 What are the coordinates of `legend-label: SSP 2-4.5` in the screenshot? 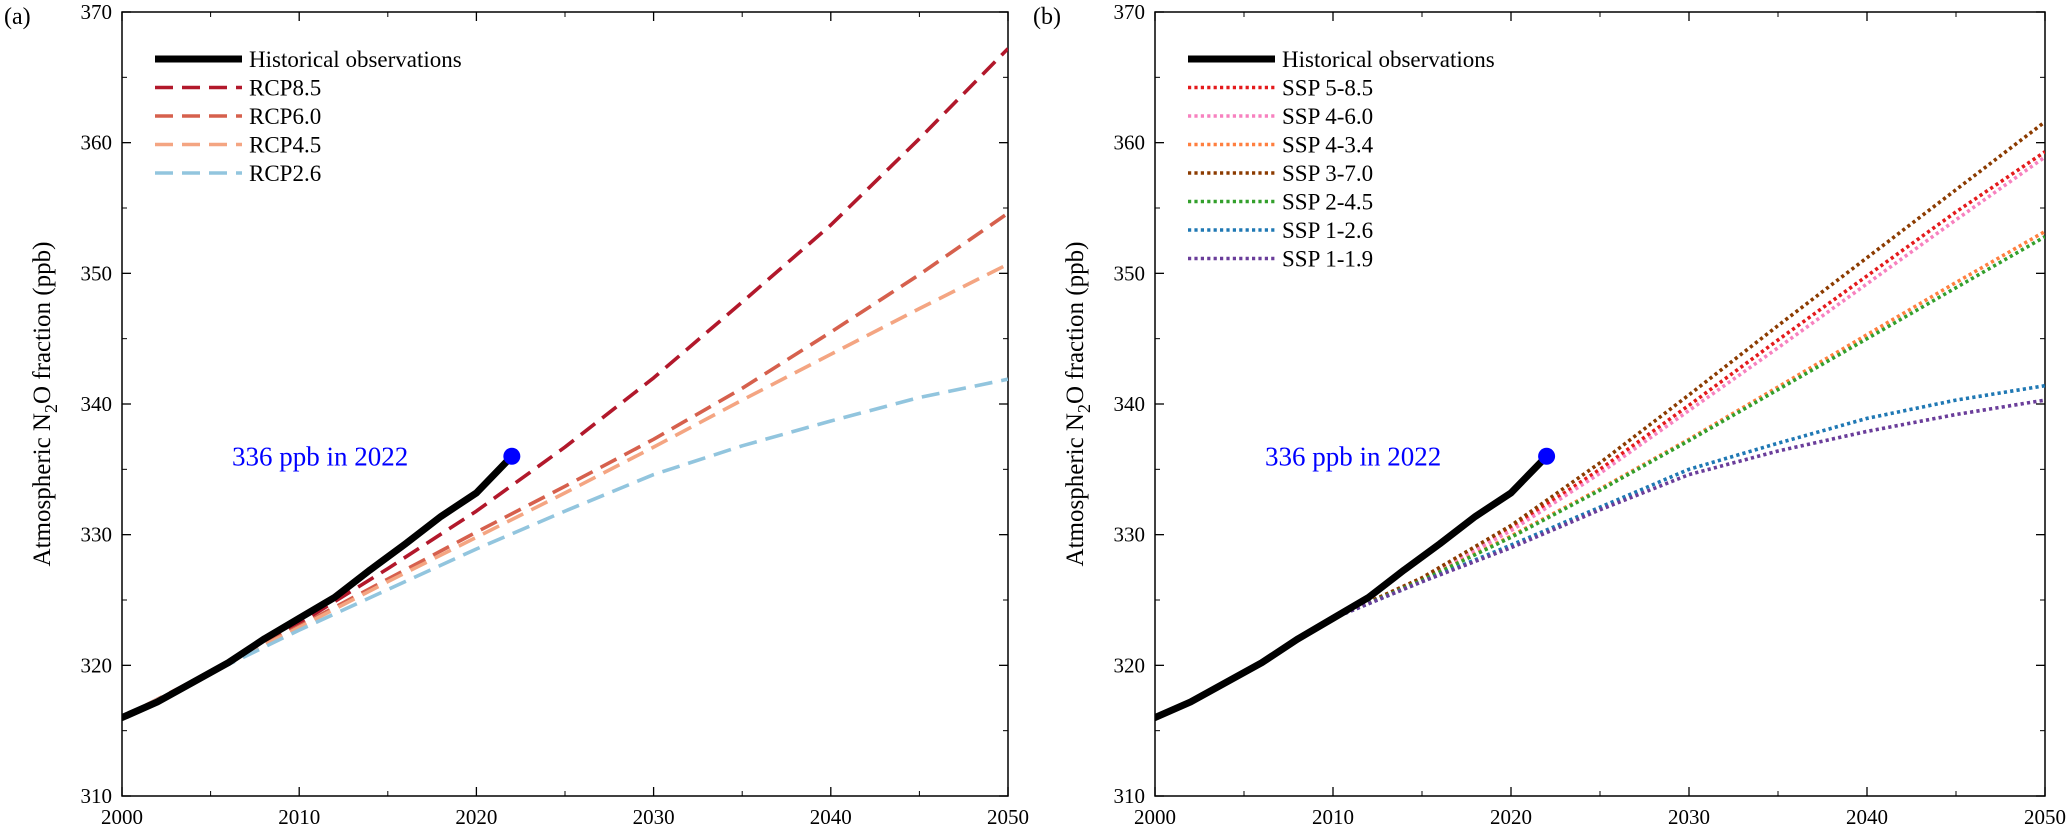 It's located at (1327, 202).